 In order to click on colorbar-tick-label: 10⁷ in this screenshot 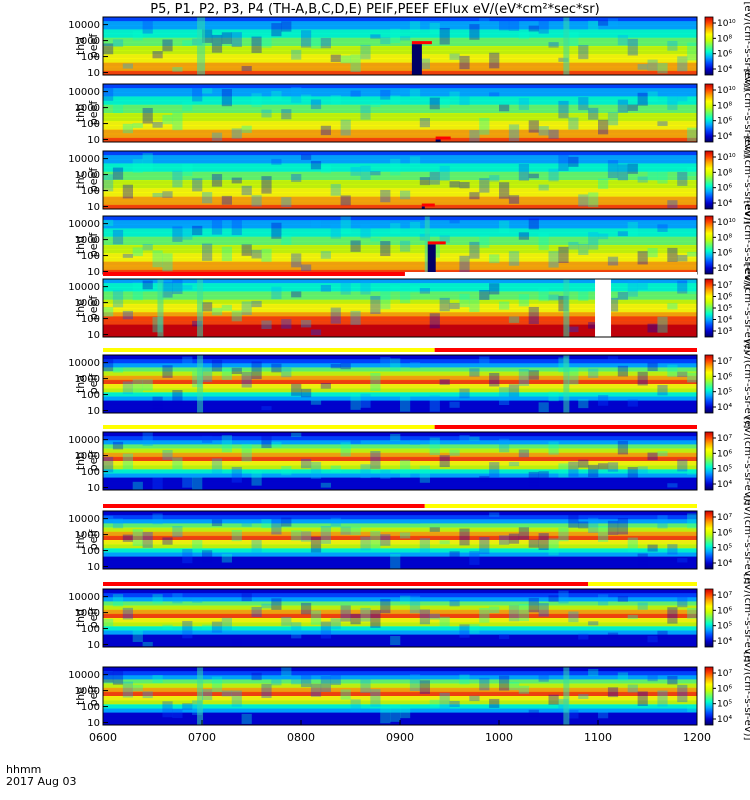, I will do `click(724, 518)`.